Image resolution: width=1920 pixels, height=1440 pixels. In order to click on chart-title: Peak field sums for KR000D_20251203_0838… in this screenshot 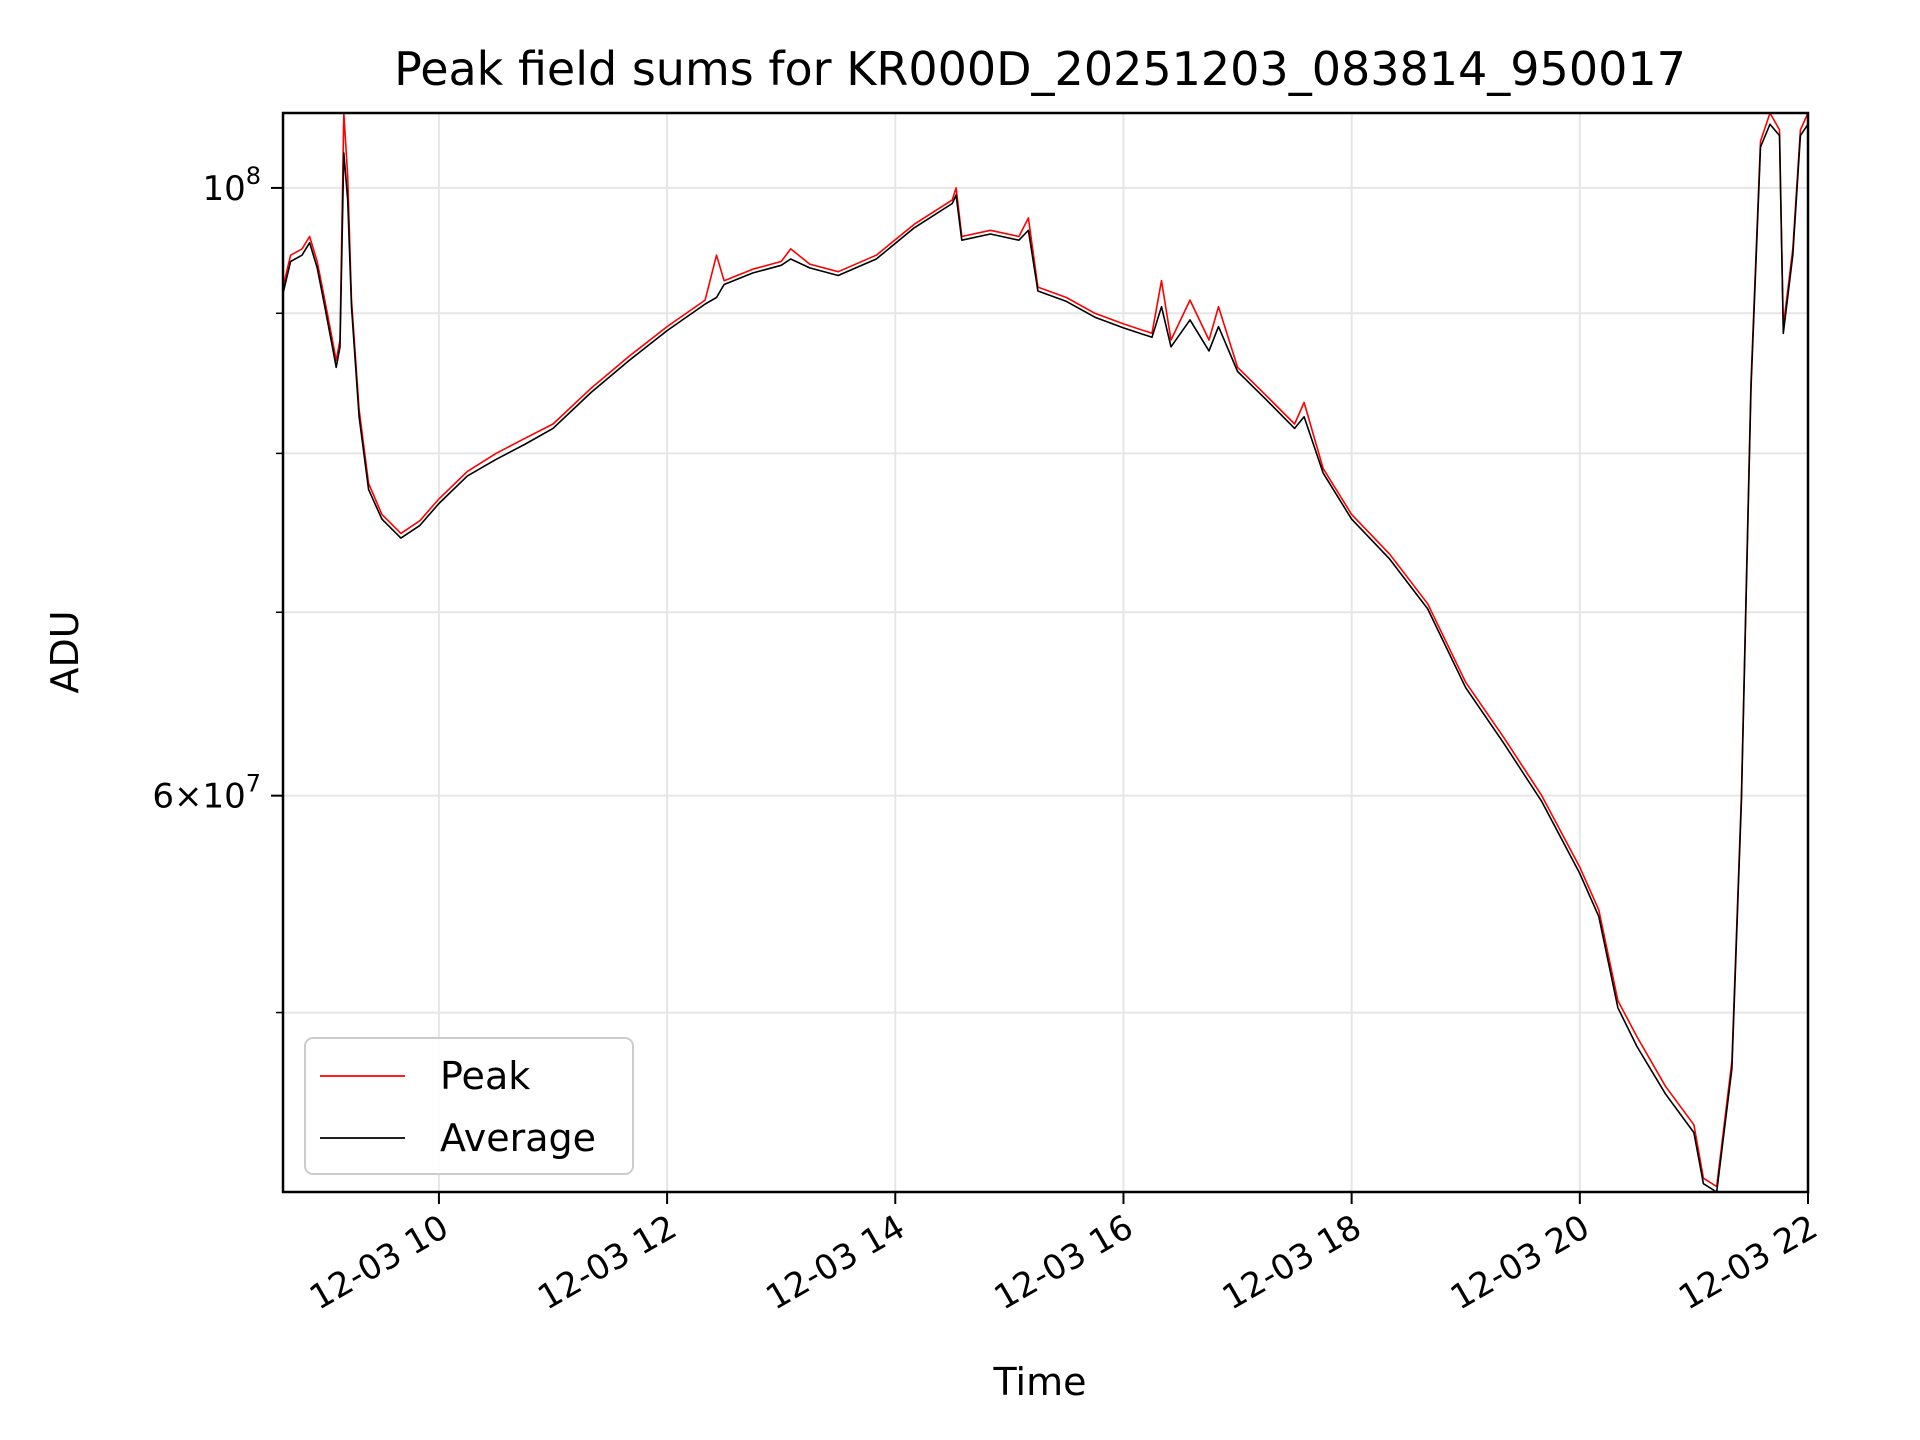, I will do `click(1040, 69)`.